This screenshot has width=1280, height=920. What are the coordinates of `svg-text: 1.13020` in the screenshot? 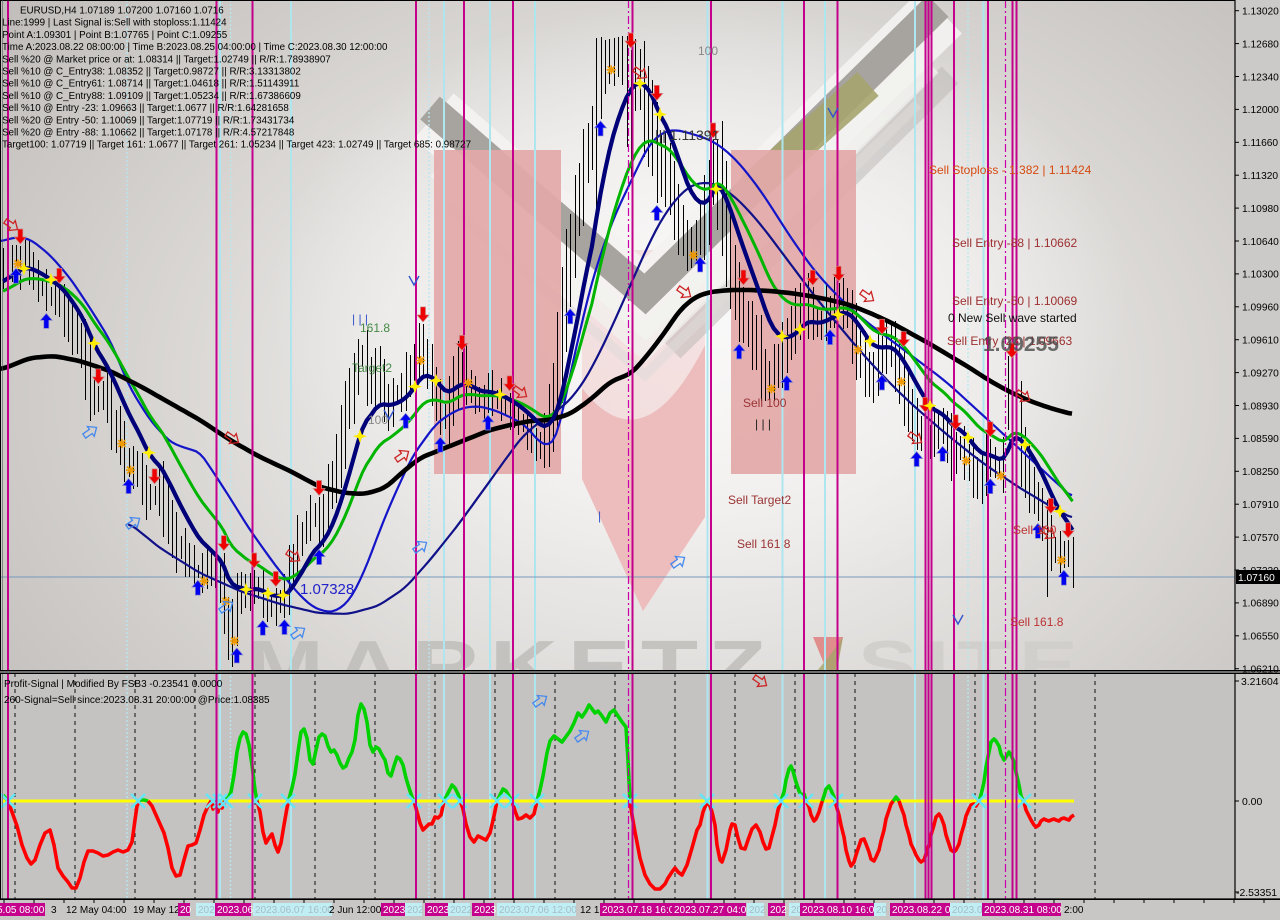 It's located at (1260, 12).